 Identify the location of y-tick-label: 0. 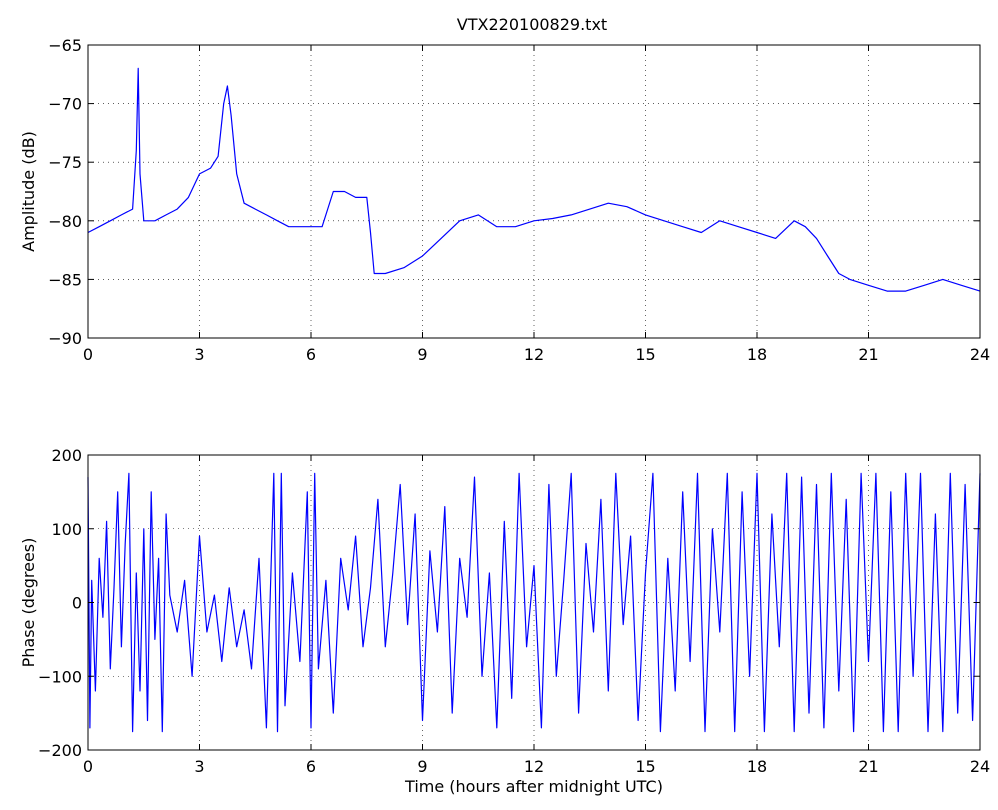
(77, 603).